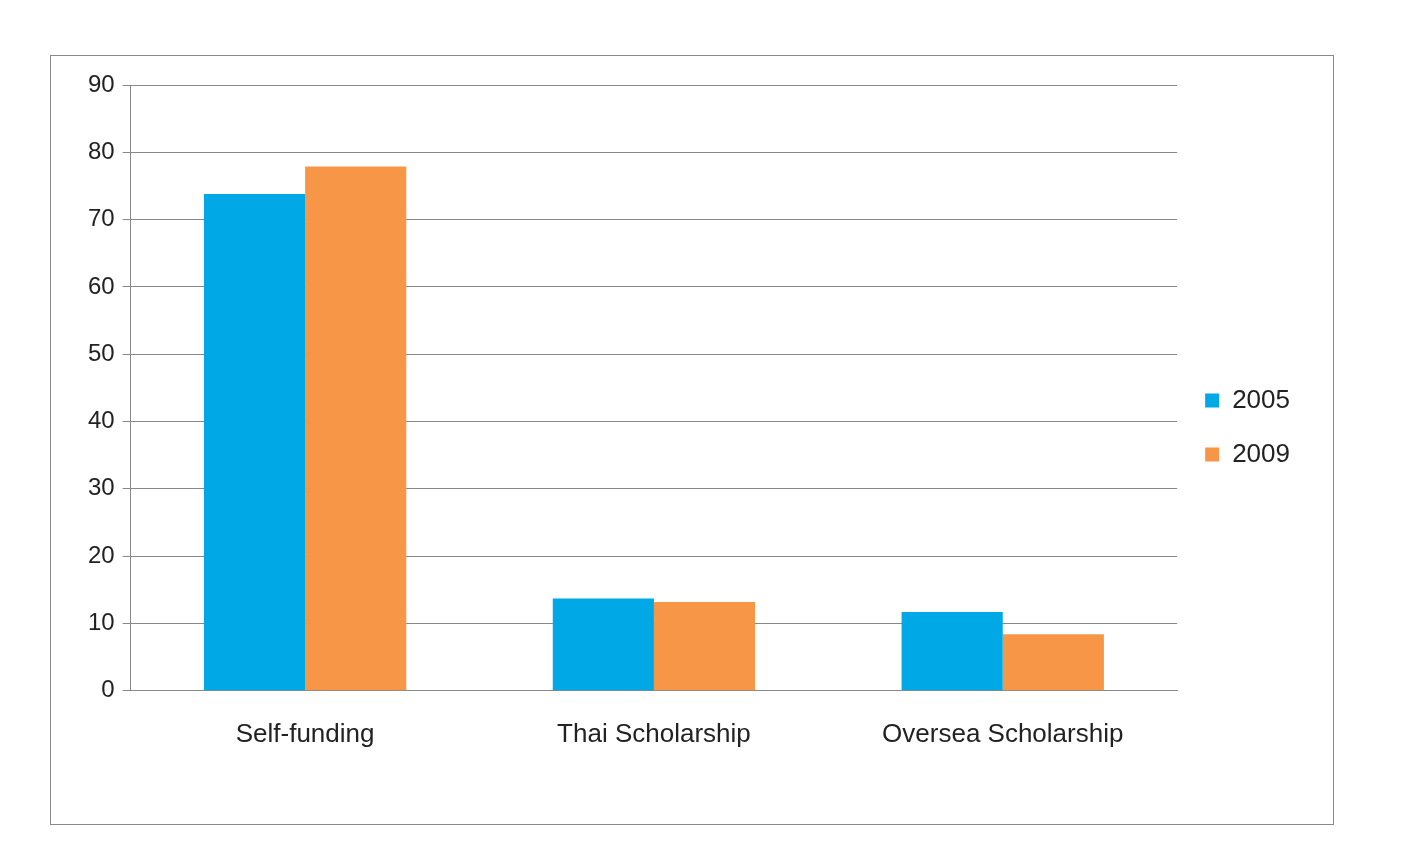 The height and width of the screenshot is (865, 1421). Describe the element at coordinates (1261, 452) in the screenshot. I see `legend-label: 2009` at that location.